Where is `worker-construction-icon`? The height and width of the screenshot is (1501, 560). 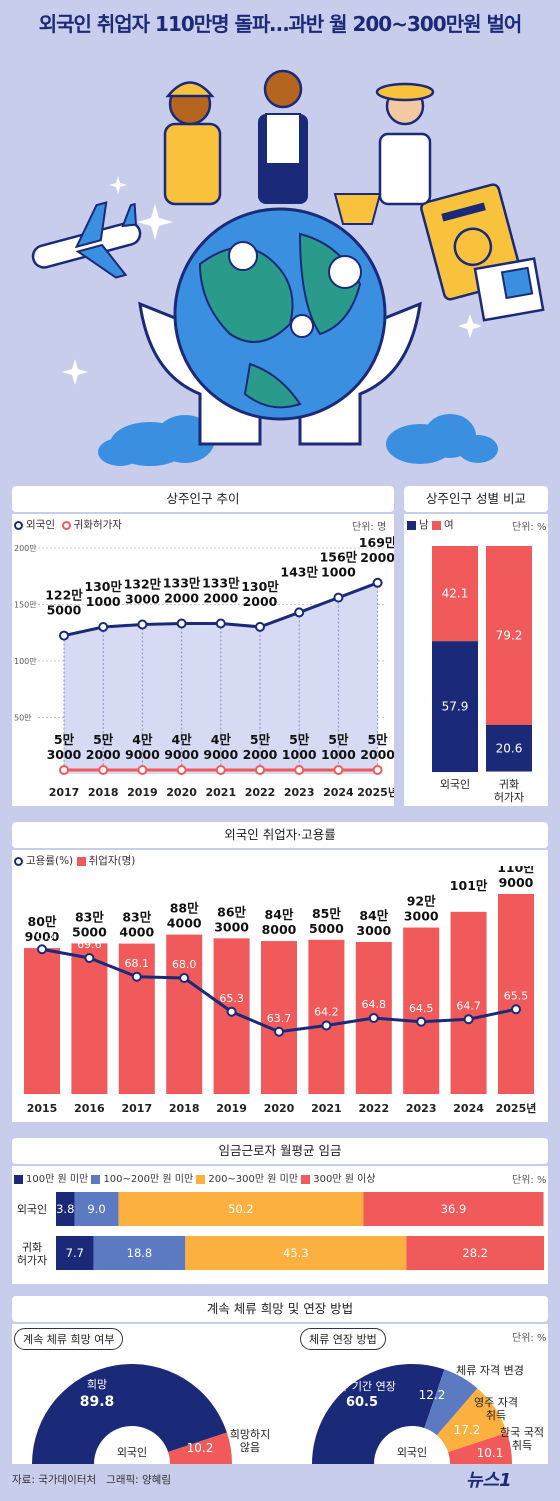
worker-construction-icon is located at coordinates (192, 143).